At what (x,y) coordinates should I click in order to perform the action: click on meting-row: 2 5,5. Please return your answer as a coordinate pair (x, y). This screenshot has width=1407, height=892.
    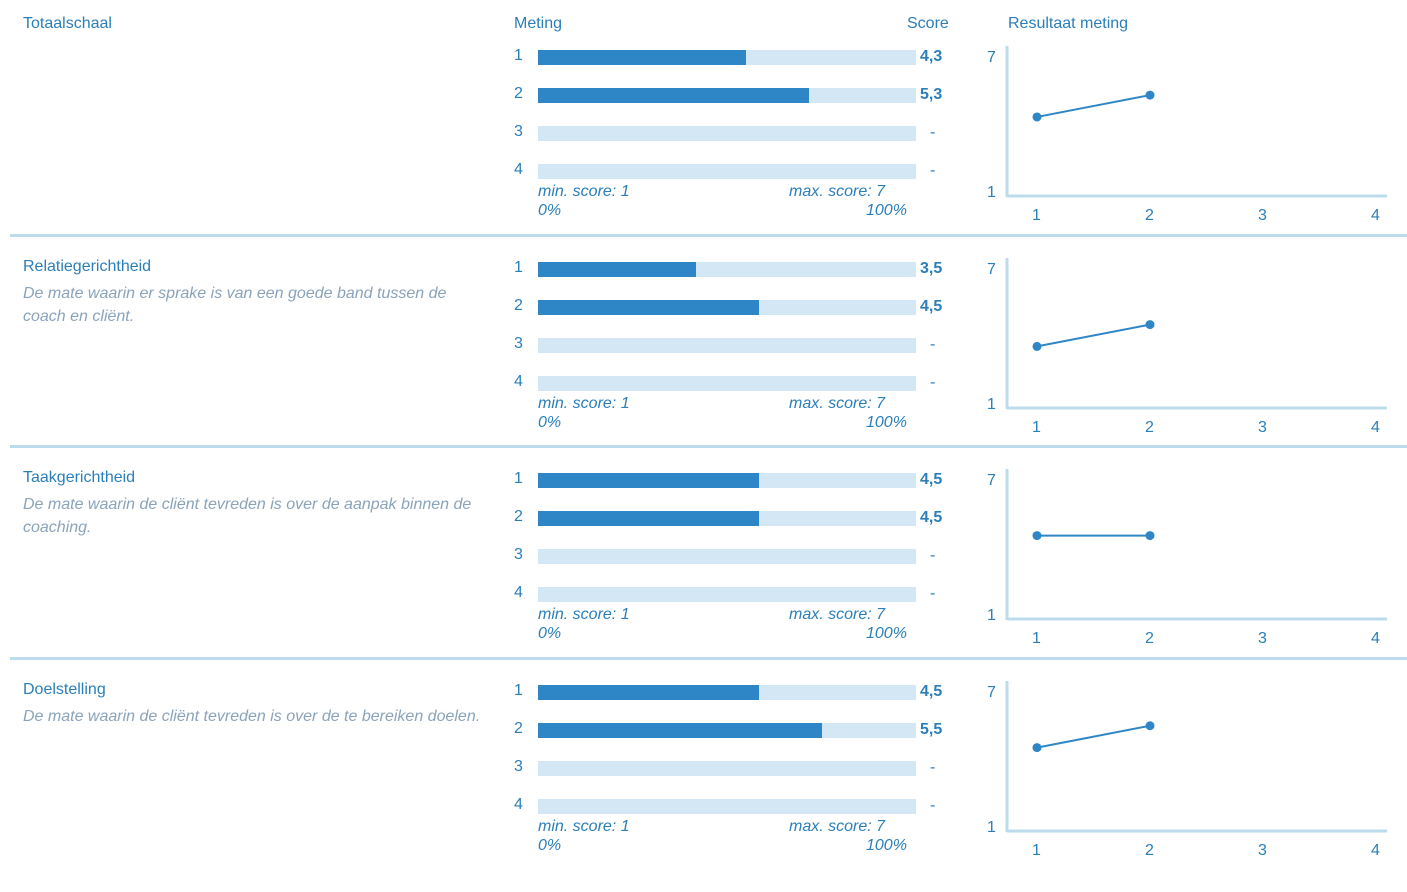
    Looking at the image, I should click on (735, 729).